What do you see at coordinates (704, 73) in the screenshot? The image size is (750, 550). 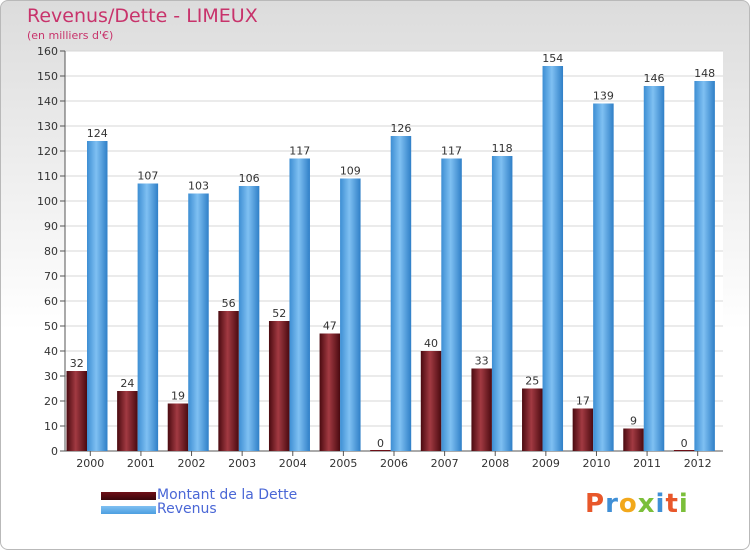 I see `data-label-revenus-2012: 148` at bounding box center [704, 73].